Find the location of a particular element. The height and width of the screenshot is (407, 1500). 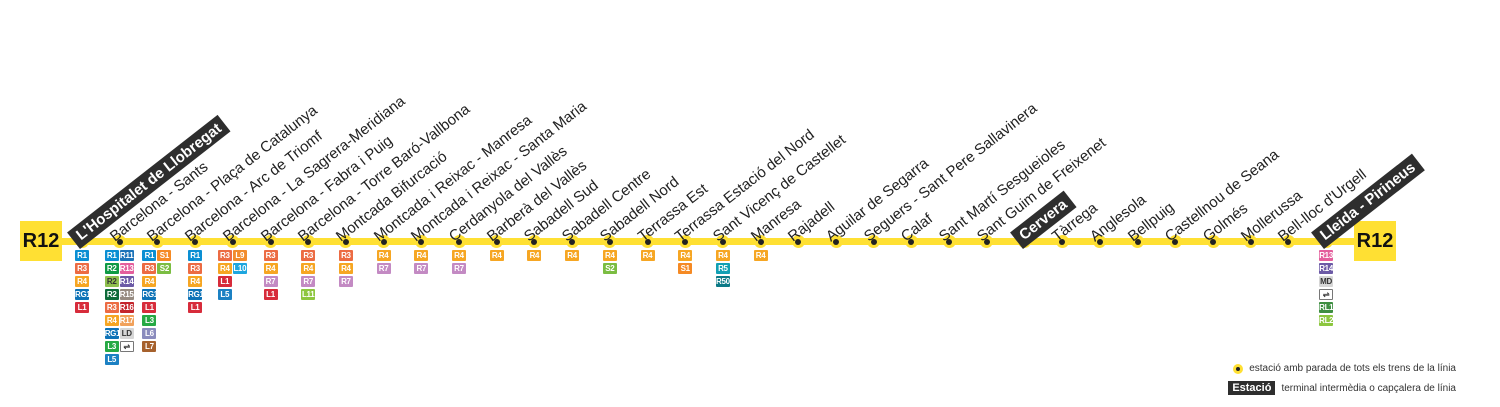

station-stop-barcelona-sants is located at coordinates (120, 241).